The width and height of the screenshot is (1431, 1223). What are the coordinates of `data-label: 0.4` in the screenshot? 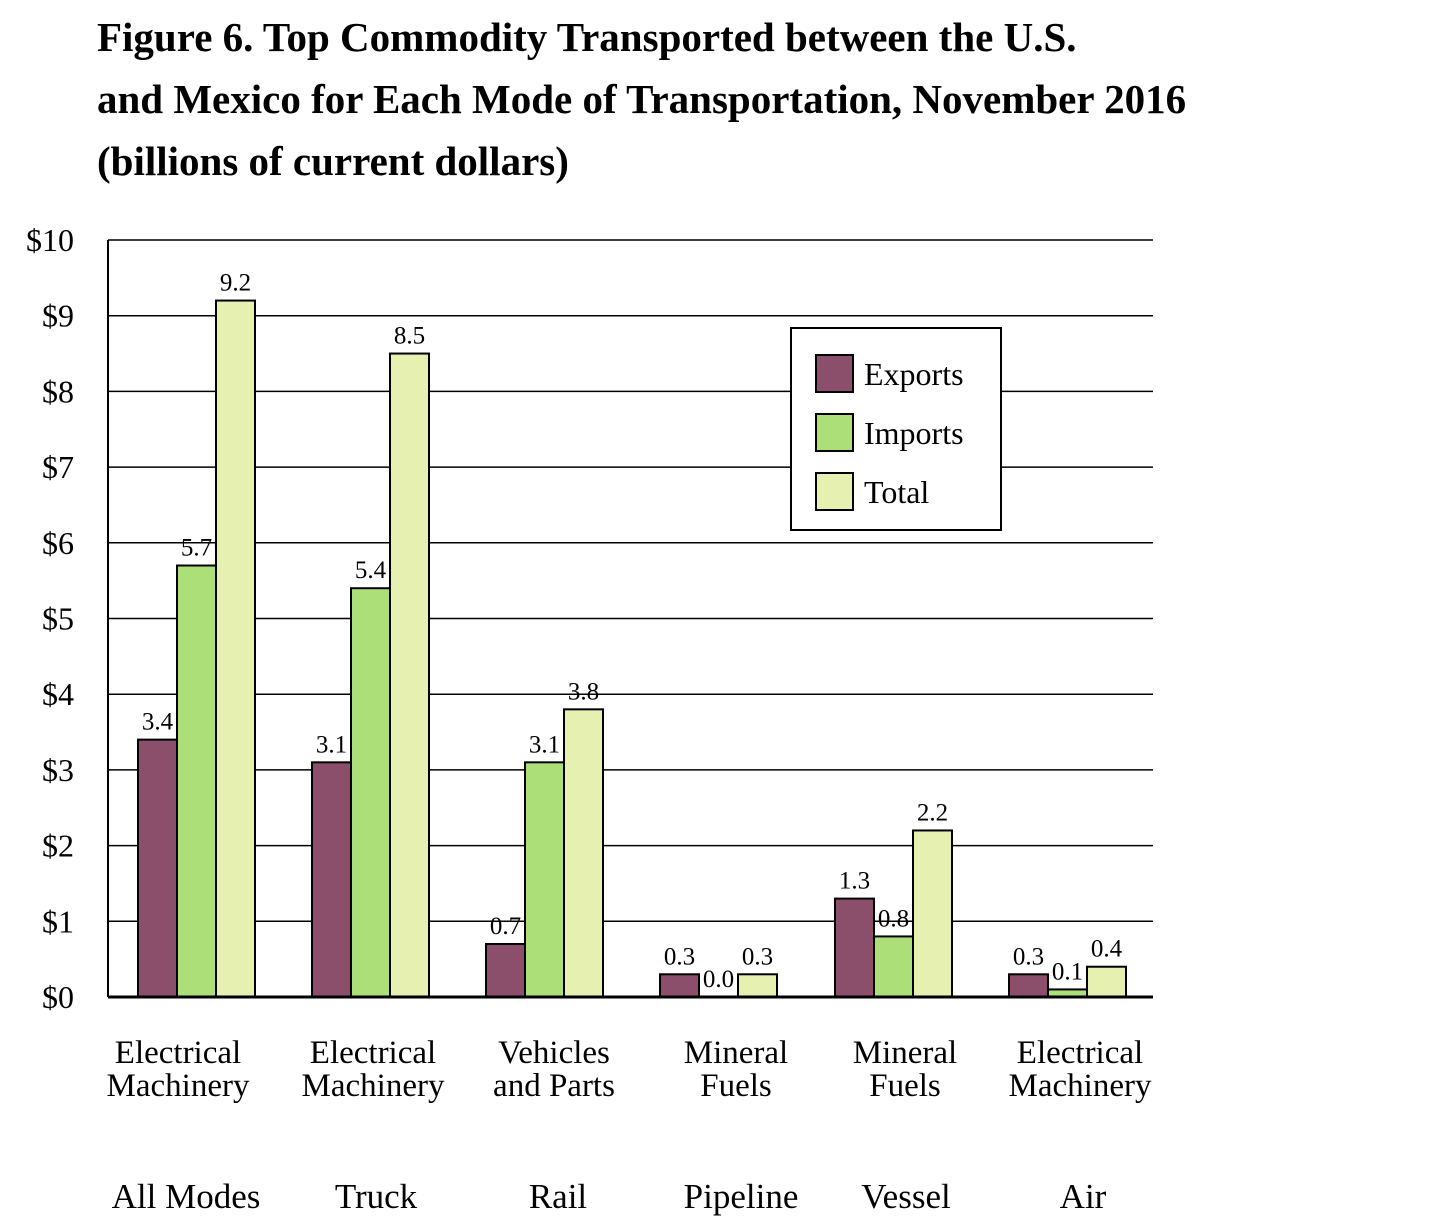 It's located at (1107, 949).